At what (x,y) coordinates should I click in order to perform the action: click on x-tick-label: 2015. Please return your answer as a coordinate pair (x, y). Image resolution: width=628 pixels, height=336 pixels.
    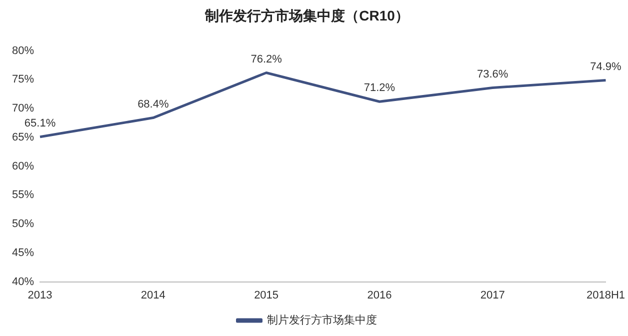
    Looking at the image, I should click on (266, 295).